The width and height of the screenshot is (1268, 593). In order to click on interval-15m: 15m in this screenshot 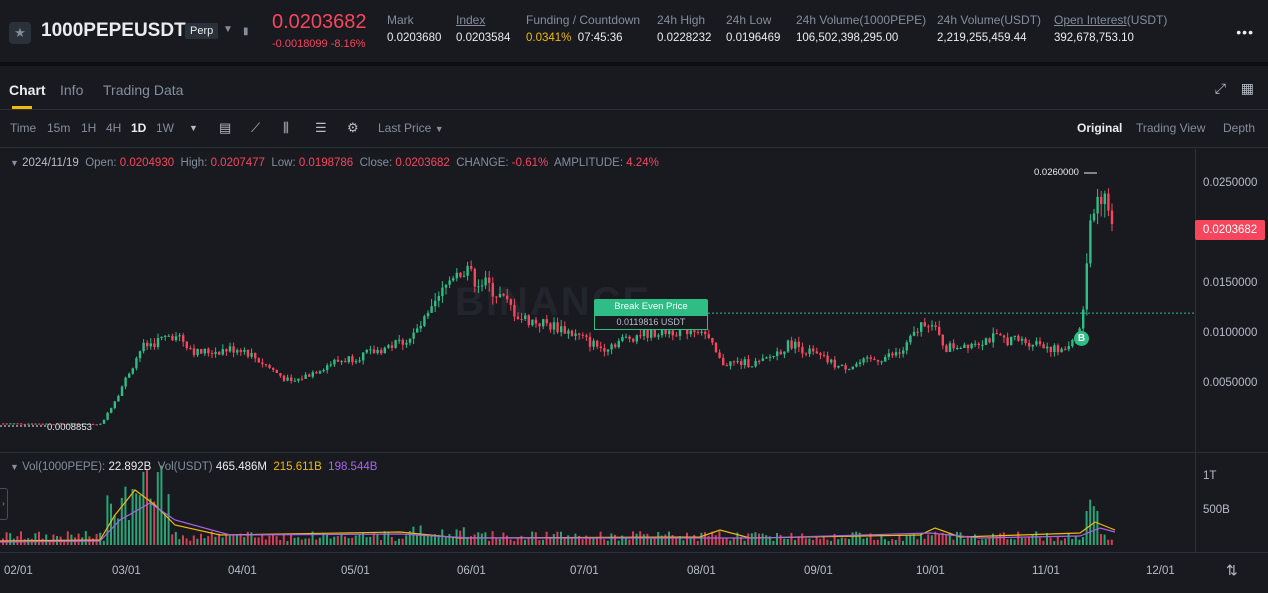, I will do `click(59, 128)`.